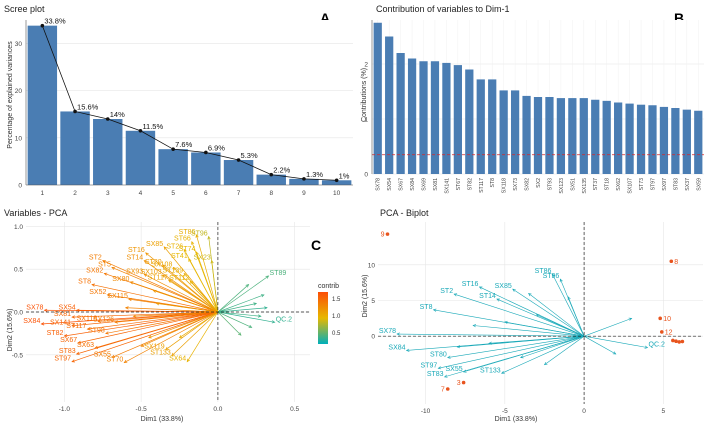 The width and height of the screenshot is (706, 427). Describe the element at coordinates (55, 333) in the screenshot. I see `variable-arrow-label: ST82` at that location.